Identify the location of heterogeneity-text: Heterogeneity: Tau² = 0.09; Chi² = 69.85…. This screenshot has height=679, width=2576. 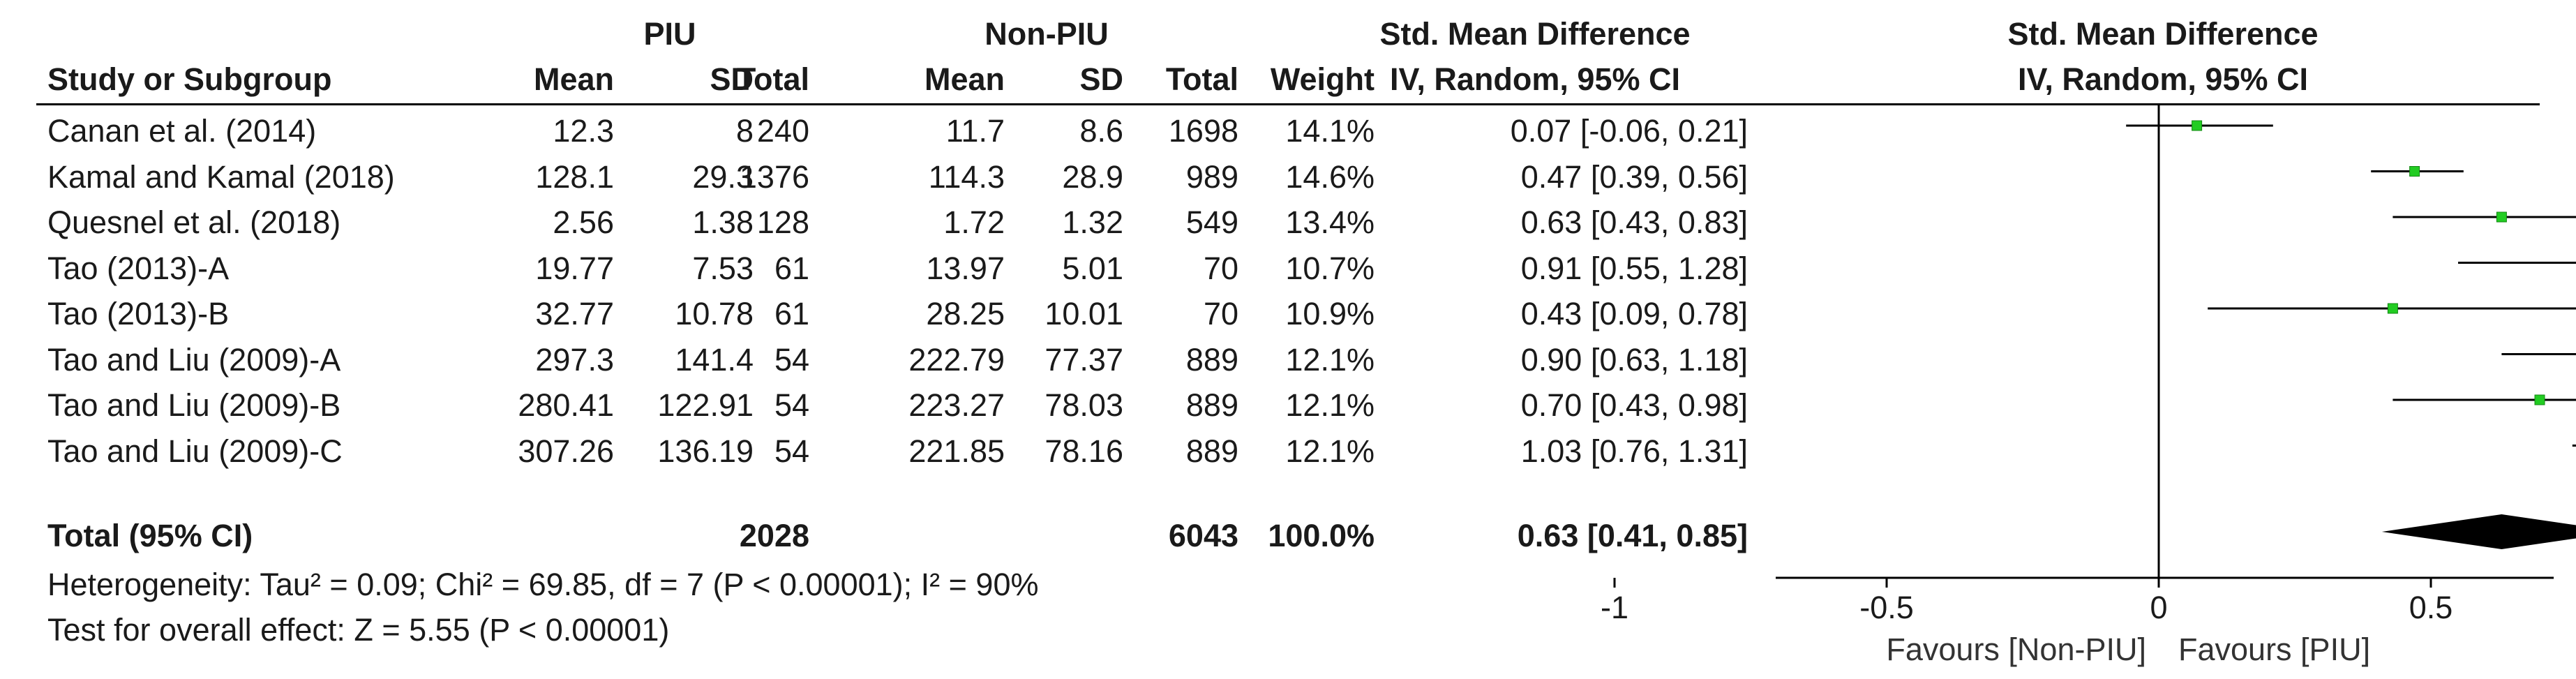
(543, 584).